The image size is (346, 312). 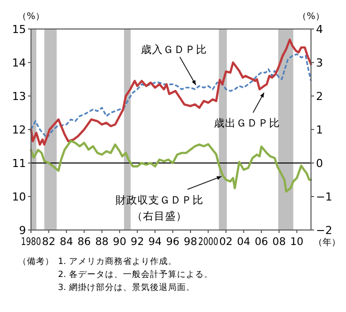 I want to click on x-tick-label: 90, so click(x=119, y=242).